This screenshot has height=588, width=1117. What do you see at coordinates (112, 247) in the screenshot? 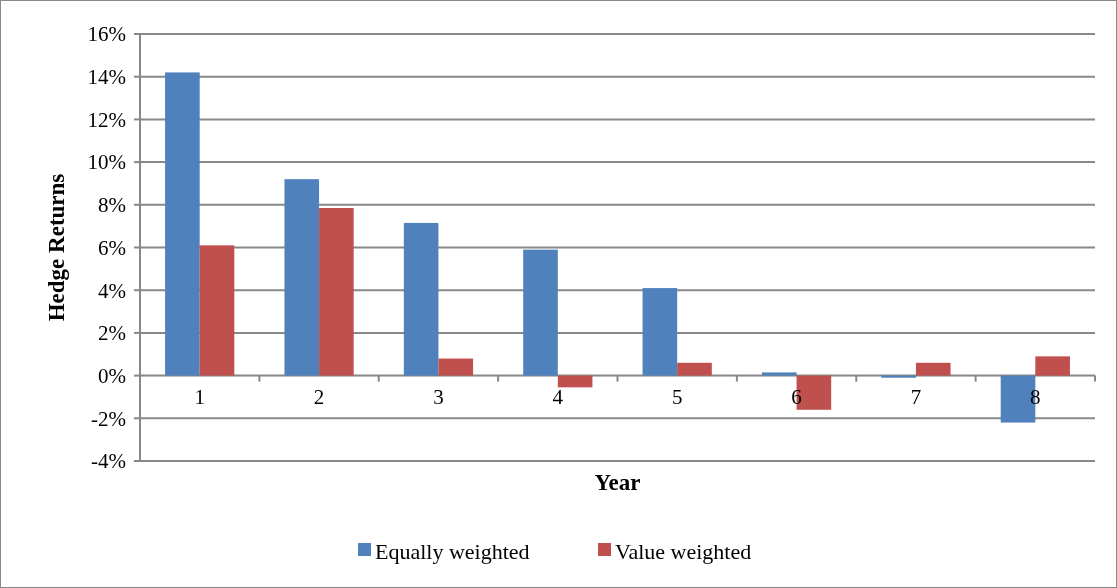
I see `y-tick-label: 6%` at bounding box center [112, 247].